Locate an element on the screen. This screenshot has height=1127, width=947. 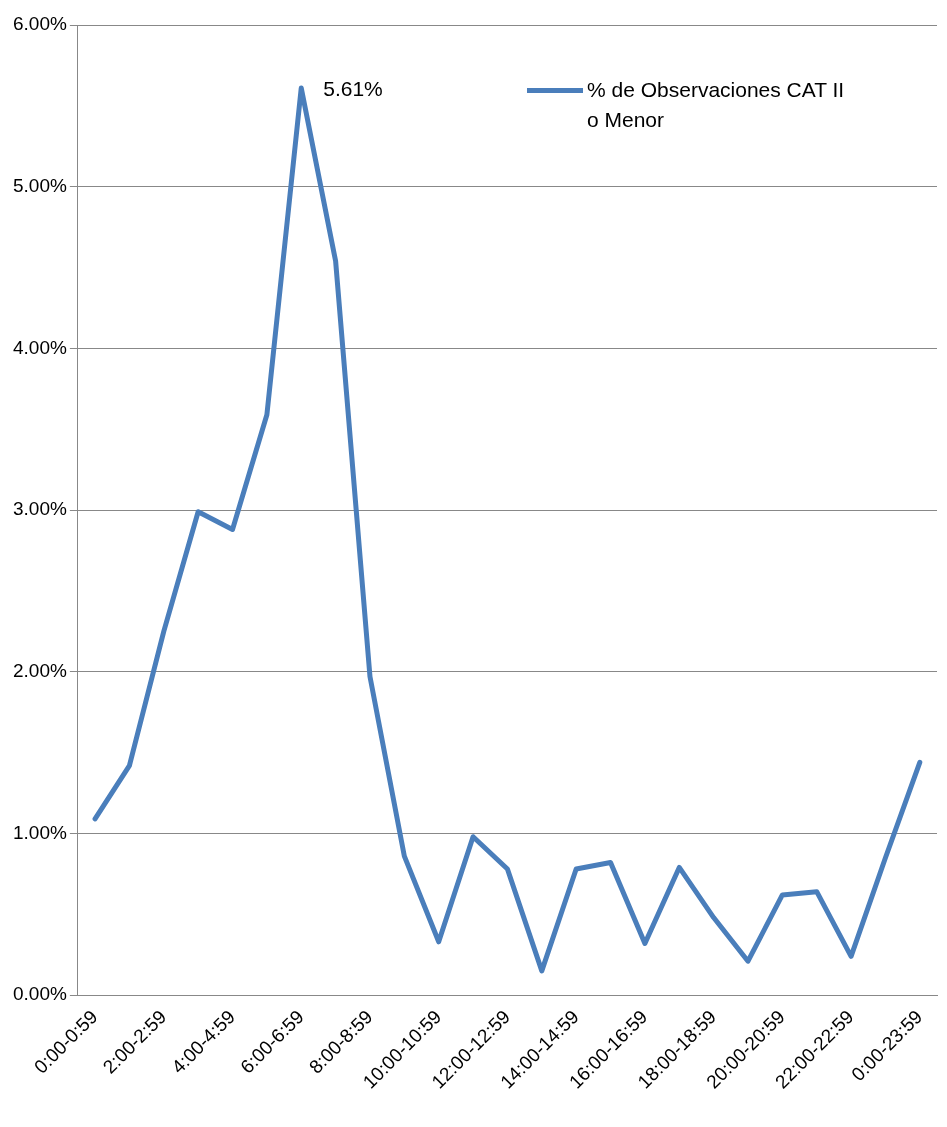
y-tick-label: 4.00% is located at coordinates (40, 347).